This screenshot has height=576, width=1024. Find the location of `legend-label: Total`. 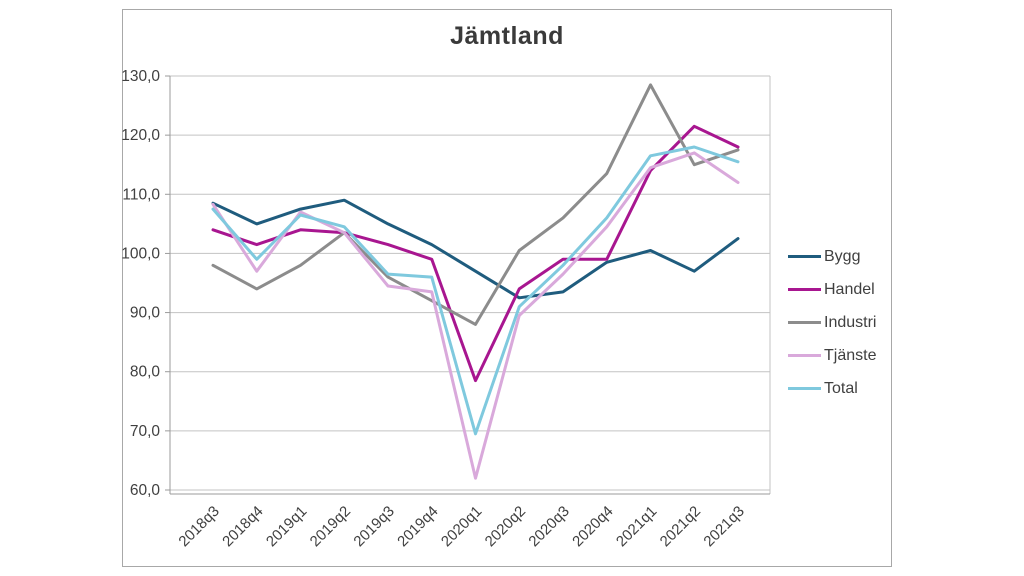

legend-label: Total is located at coordinates (841, 388).